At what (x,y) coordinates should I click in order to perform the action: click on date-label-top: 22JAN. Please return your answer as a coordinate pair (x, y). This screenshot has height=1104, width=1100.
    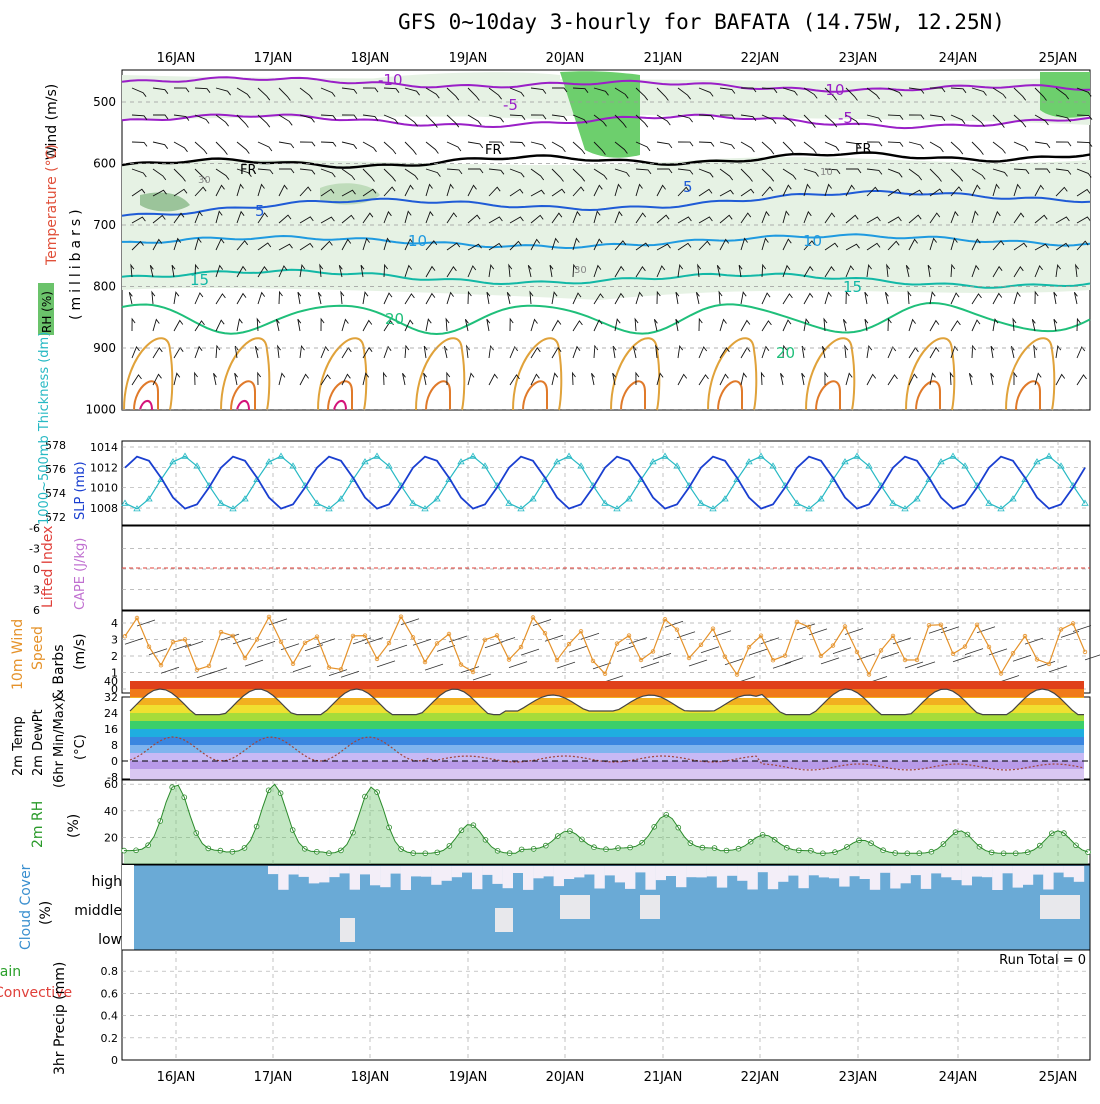
    Looking at the image, I should click on (760, 58).